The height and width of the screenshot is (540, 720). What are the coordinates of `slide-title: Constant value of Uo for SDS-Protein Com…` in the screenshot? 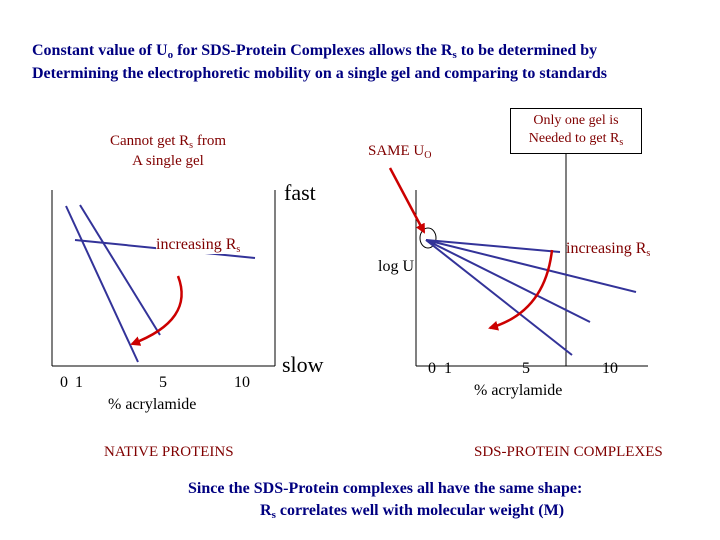 It's located at (367, 62).